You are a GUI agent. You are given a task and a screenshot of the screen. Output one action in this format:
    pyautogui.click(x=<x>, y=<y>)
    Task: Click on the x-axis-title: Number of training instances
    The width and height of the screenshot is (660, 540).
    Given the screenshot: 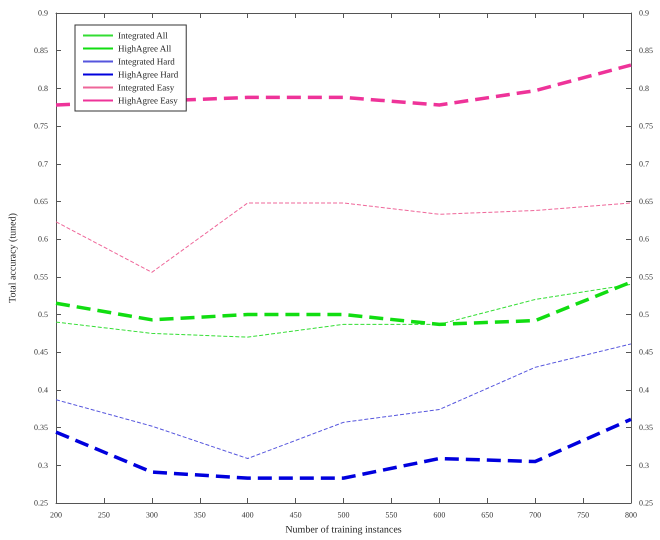 What is the action you would take?
    pyautogui.click(x=343, y=530)
    